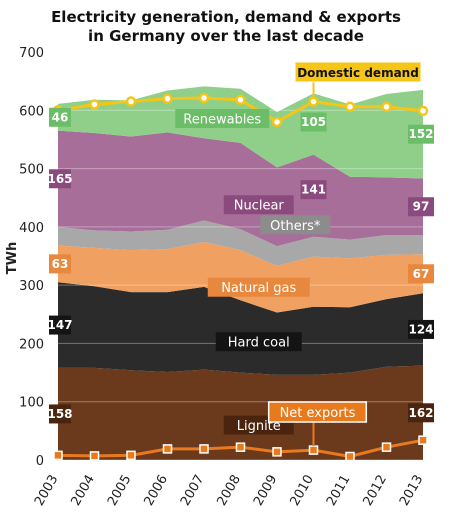 The height and width of the screenshot is (519, 453). What do you see at coordinates (31, 111) in the screenshot?
I see `y-tick-600: 600` at bounding box center [31, 111].